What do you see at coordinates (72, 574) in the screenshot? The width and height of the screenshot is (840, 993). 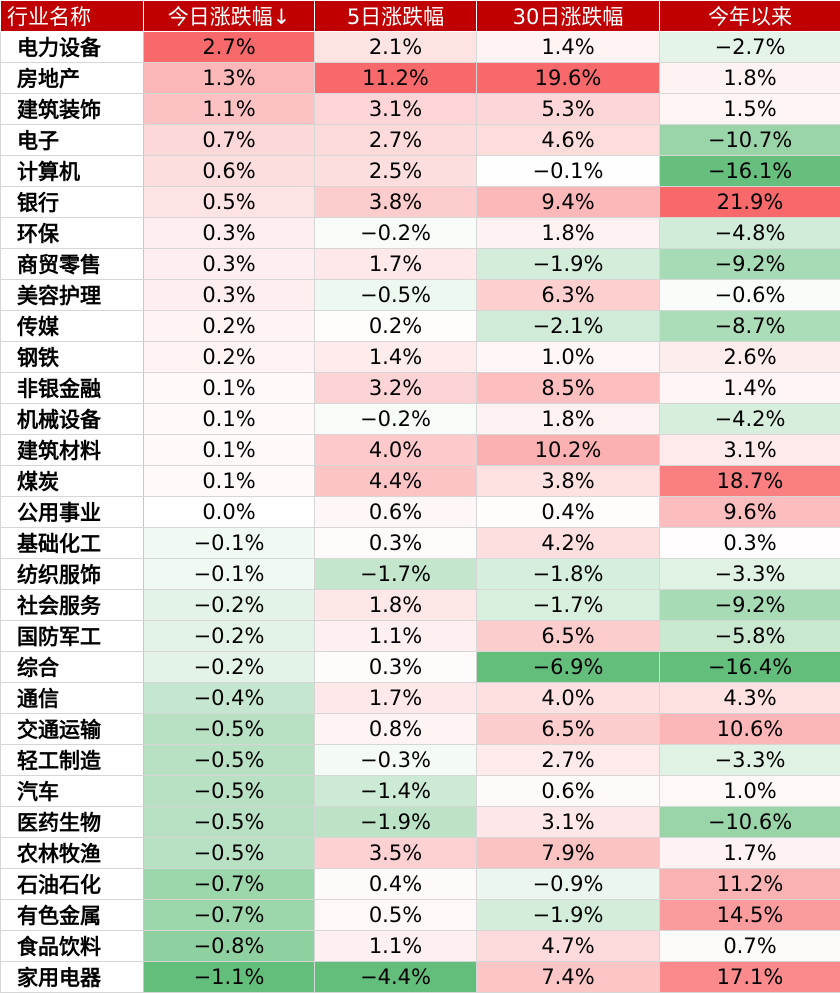 I see `industry-name-cell: 纺织服饰` at bounding box center [72, 574].